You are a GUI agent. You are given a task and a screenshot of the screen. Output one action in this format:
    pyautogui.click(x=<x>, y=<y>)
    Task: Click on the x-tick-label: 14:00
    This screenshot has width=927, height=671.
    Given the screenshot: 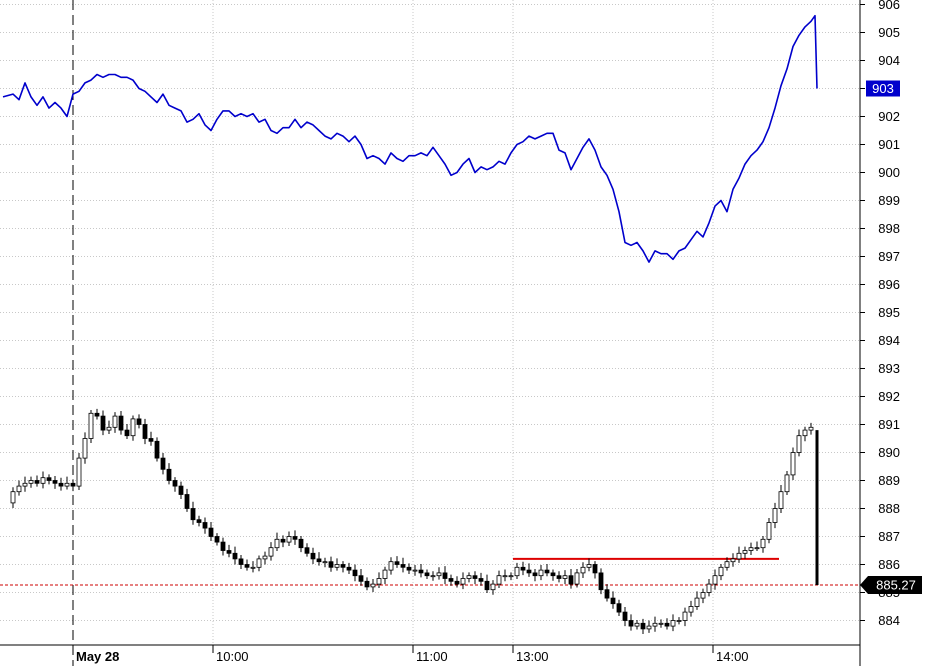 What is the action you would take?
    pyautogui.click(x=732, y=656)
    